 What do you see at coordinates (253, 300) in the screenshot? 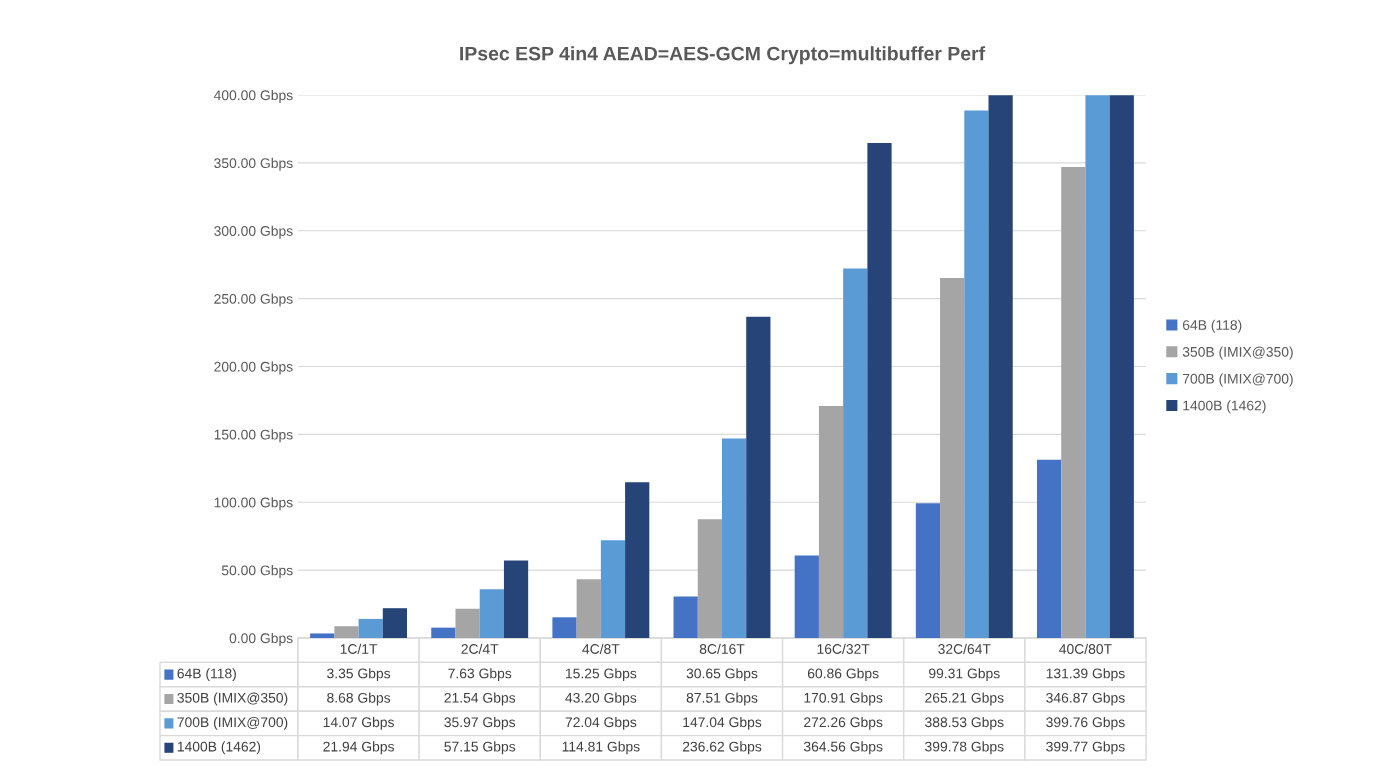
I see `y-tick-label: 250.00 Gbps` at bounding box center [253, 300].